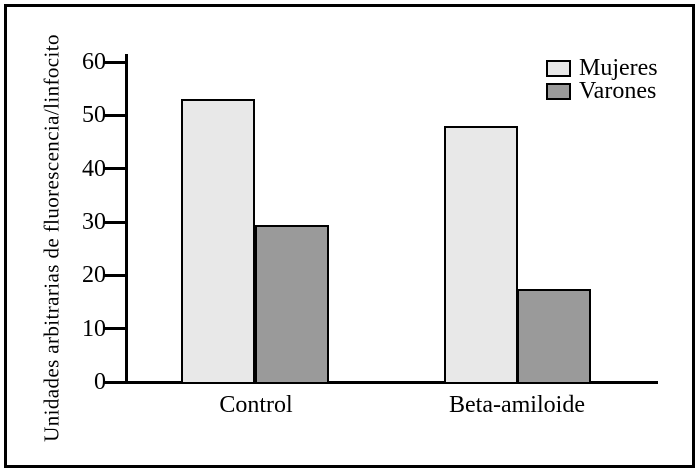 This screenshot has height=473, width=700. I want to click on bar-mujeres-control, so click(218, 241).